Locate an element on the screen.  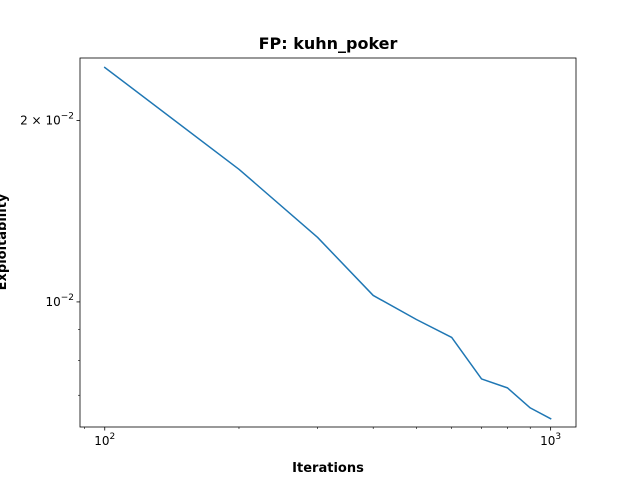
x-tick-label: 10² is located at coordinates (104, 440).